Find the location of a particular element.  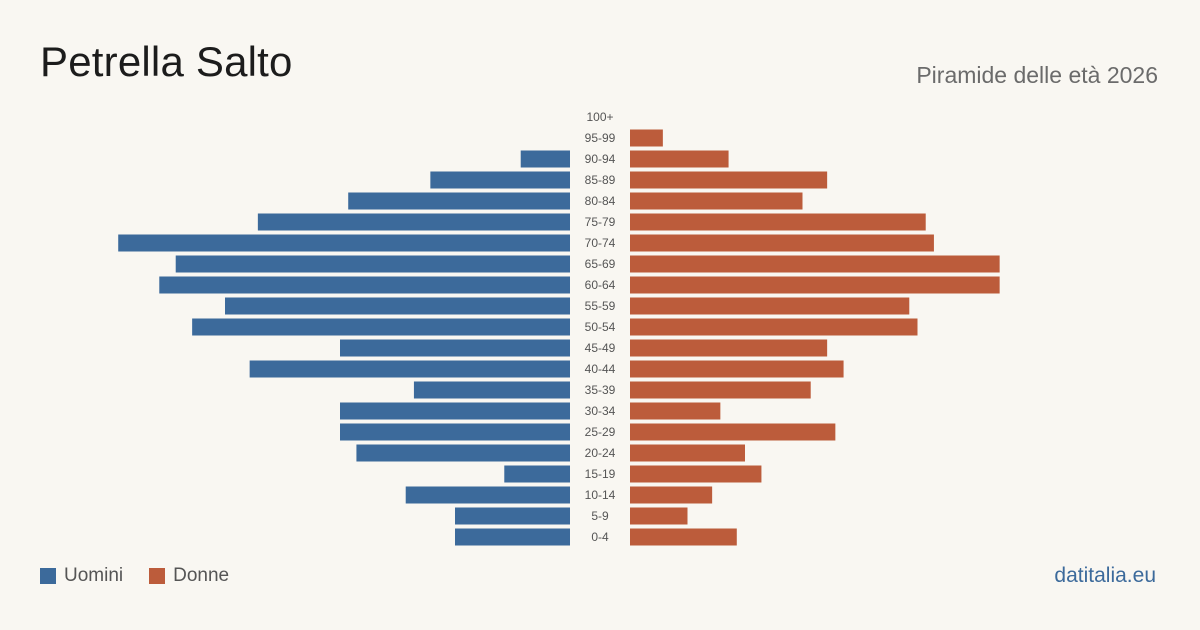

age-label-80-84: 80-84 is located at coordinates (600, 201).